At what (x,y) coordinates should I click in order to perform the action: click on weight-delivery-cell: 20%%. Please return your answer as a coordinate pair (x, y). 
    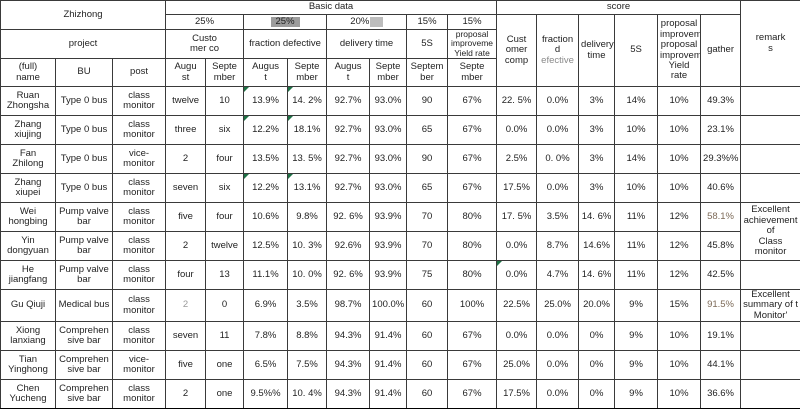
    Looking at the image, I should click on (367, 22).